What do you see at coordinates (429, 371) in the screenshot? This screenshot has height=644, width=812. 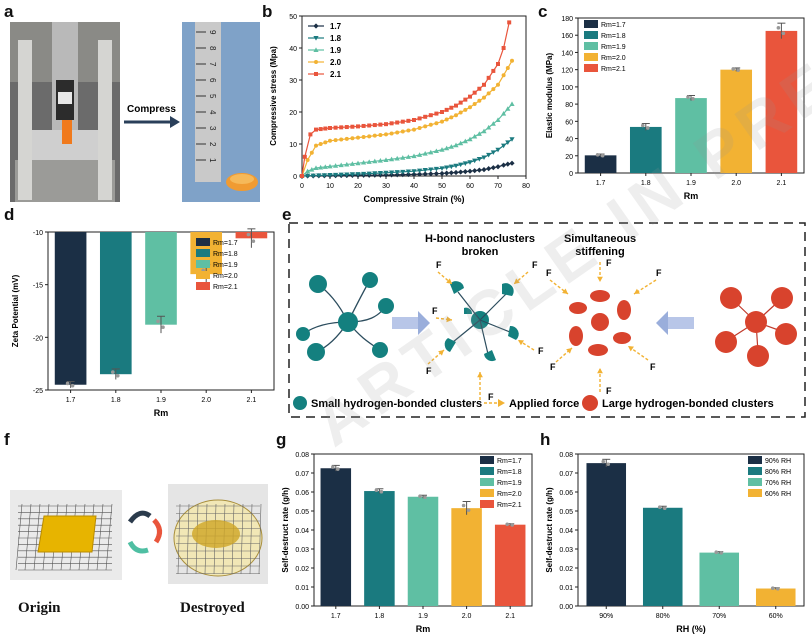 I see `force-label: F` at bounding box center [429, 371].